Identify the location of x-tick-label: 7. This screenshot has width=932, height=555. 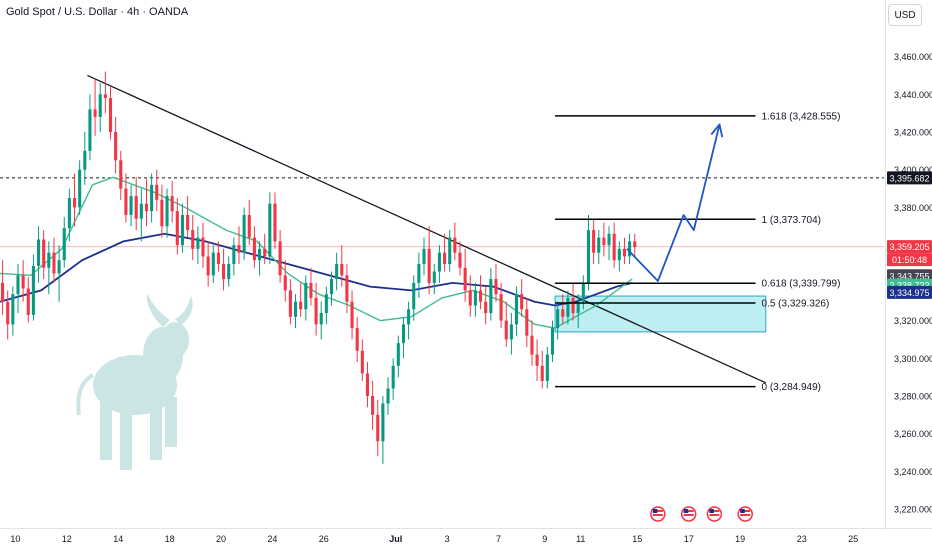
(498, 539).